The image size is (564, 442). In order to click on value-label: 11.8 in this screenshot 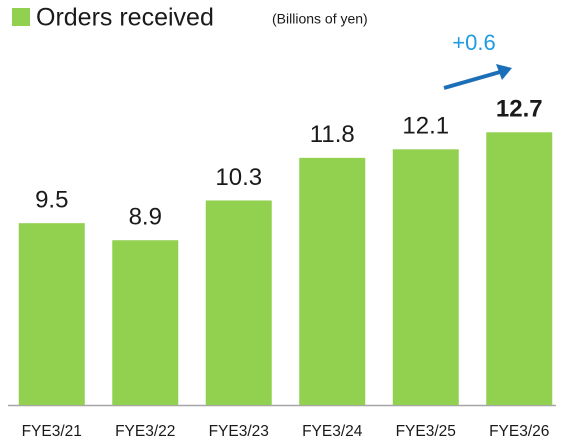, I will do `click(332, 134)`.